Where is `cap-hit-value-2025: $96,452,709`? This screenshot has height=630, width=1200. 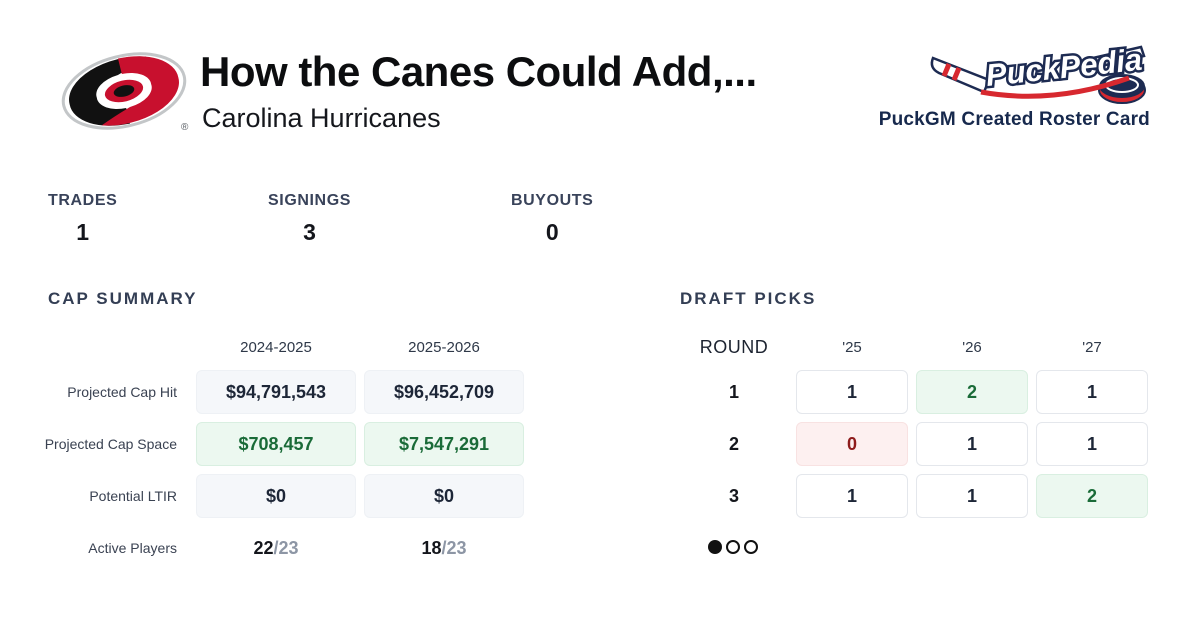 cap-hit-value-2025: $96,452,709 is located at coordinates (444, 392).